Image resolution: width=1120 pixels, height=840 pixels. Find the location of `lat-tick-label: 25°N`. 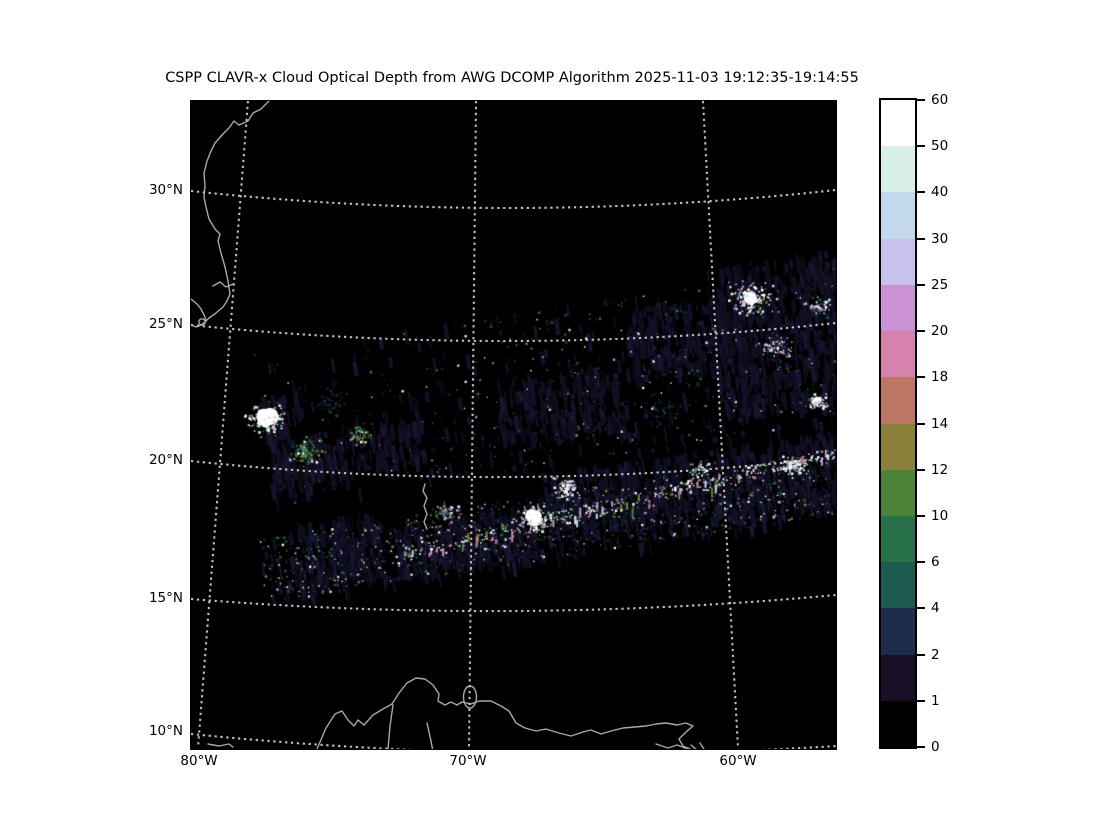

lat-tick-label: 25°N is located at coordinates (165, 324).